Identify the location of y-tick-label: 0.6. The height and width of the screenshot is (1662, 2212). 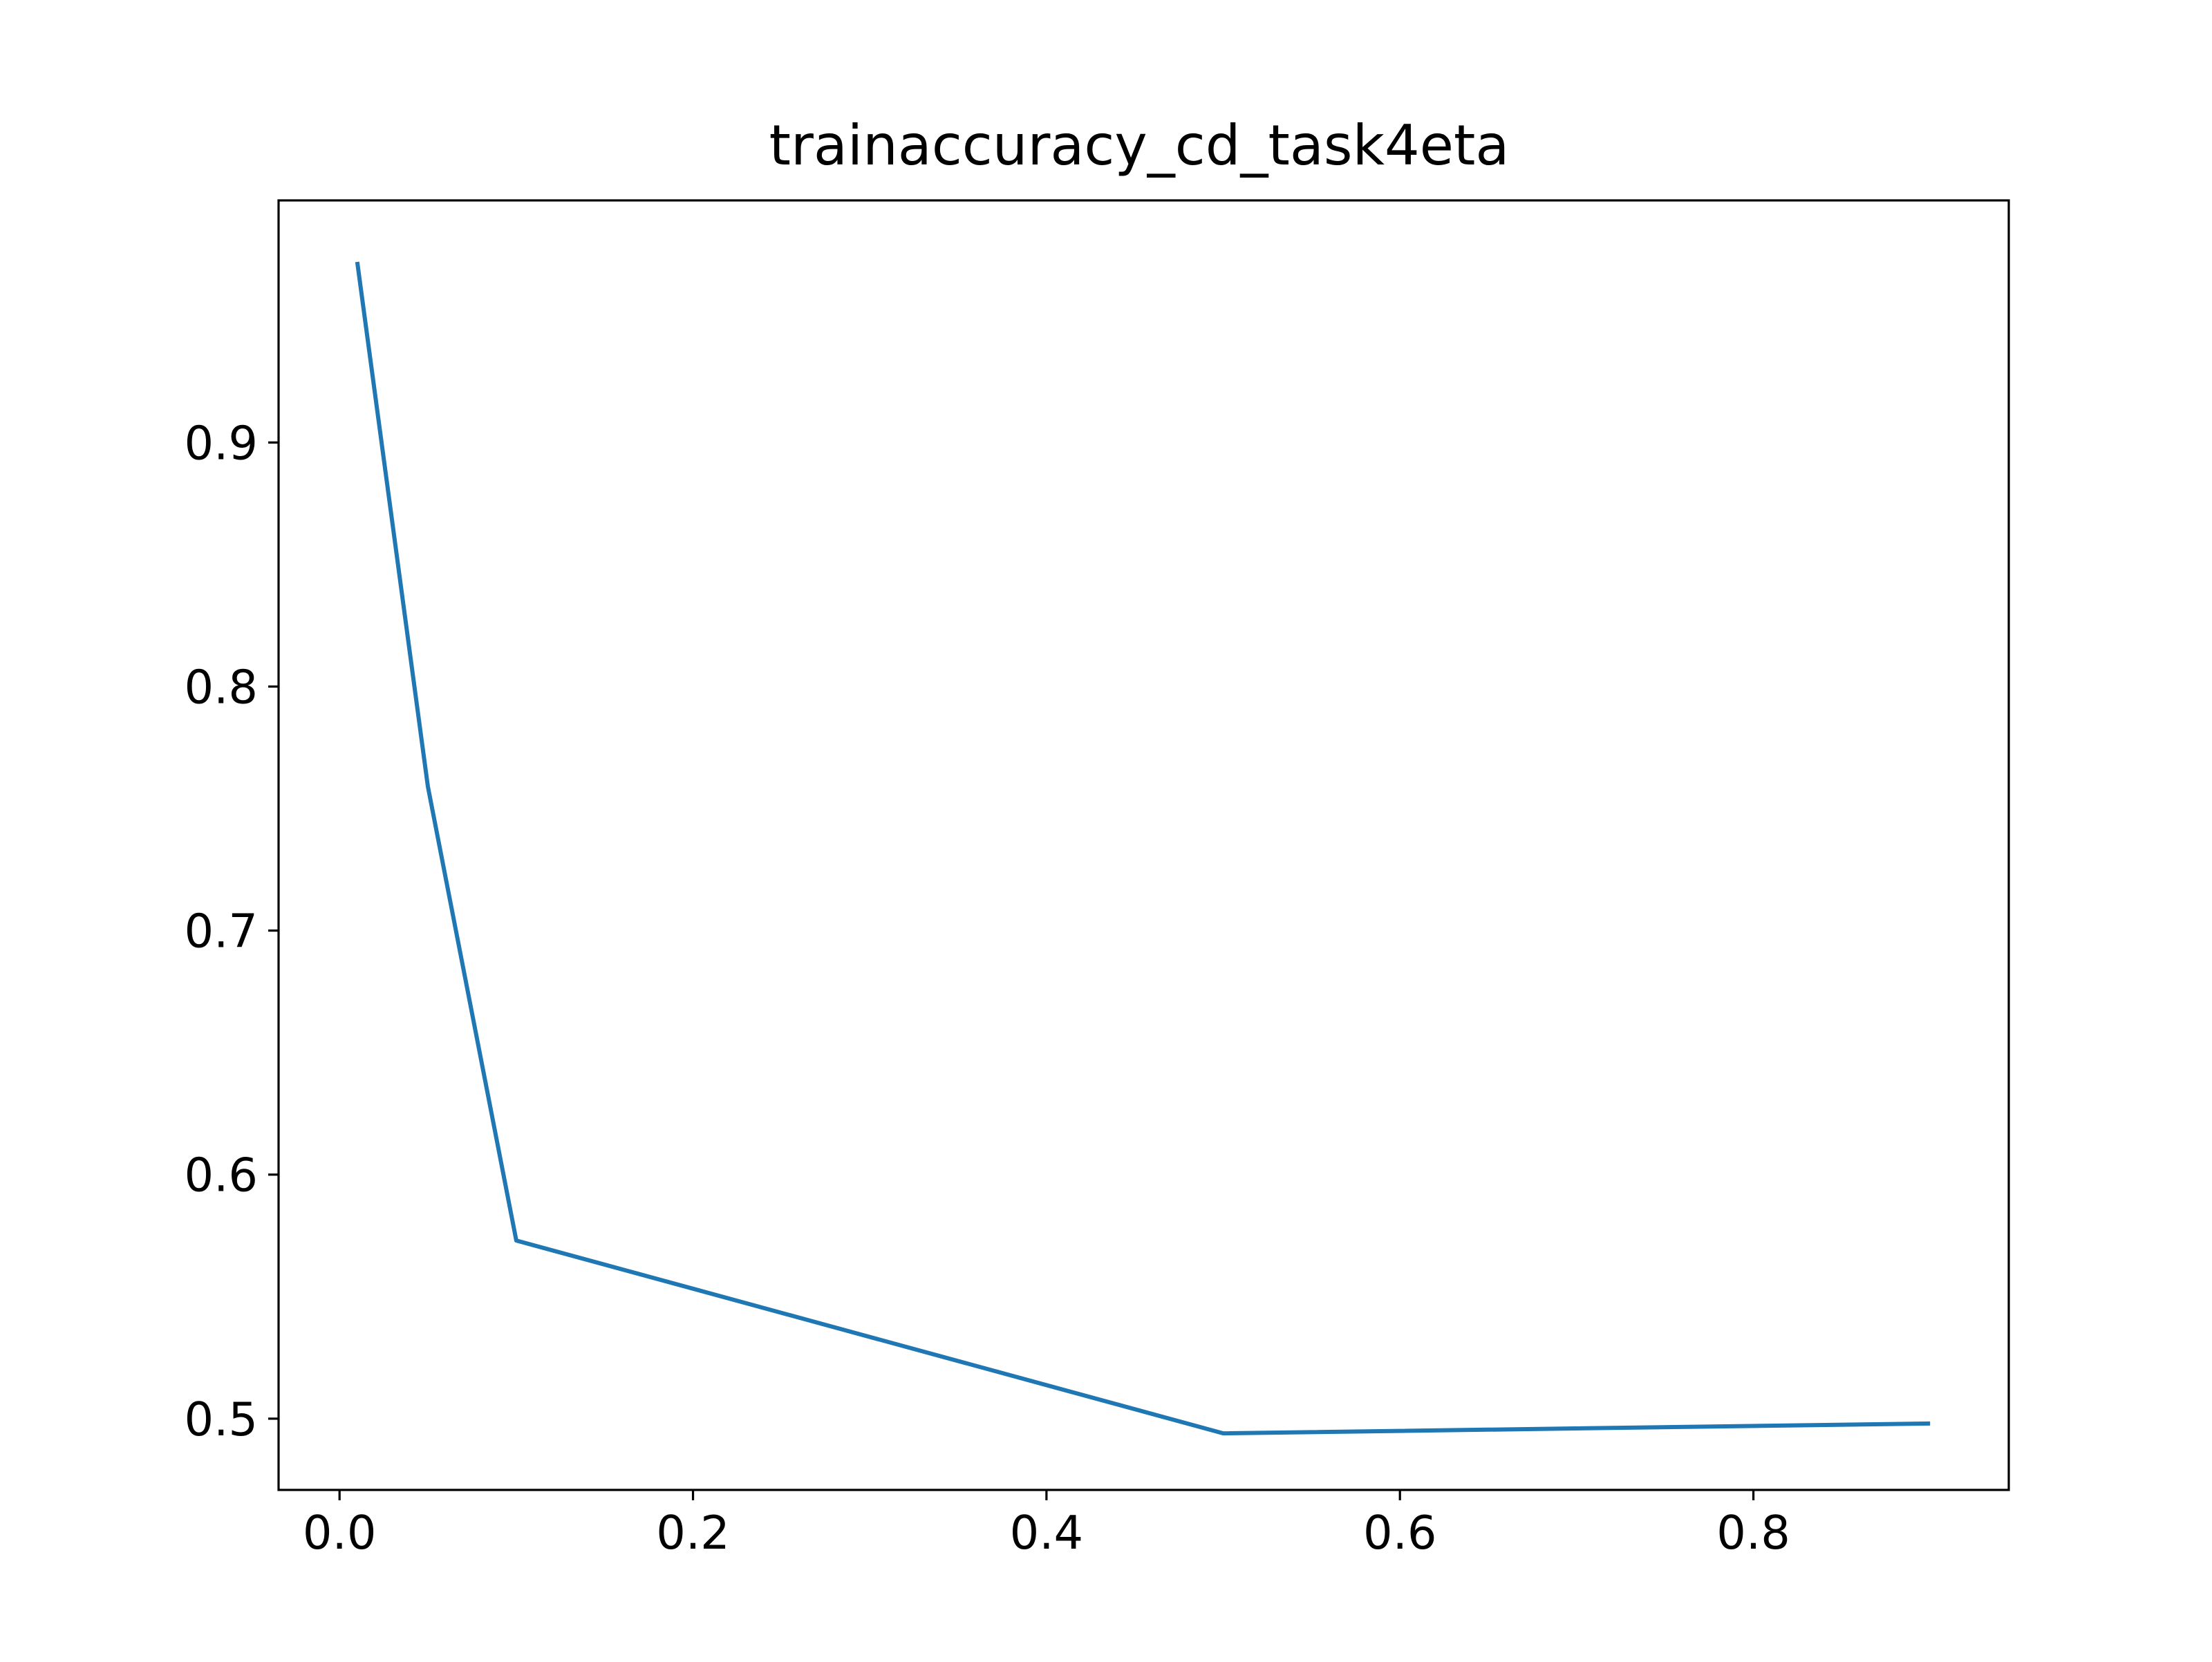
(221, 1175).